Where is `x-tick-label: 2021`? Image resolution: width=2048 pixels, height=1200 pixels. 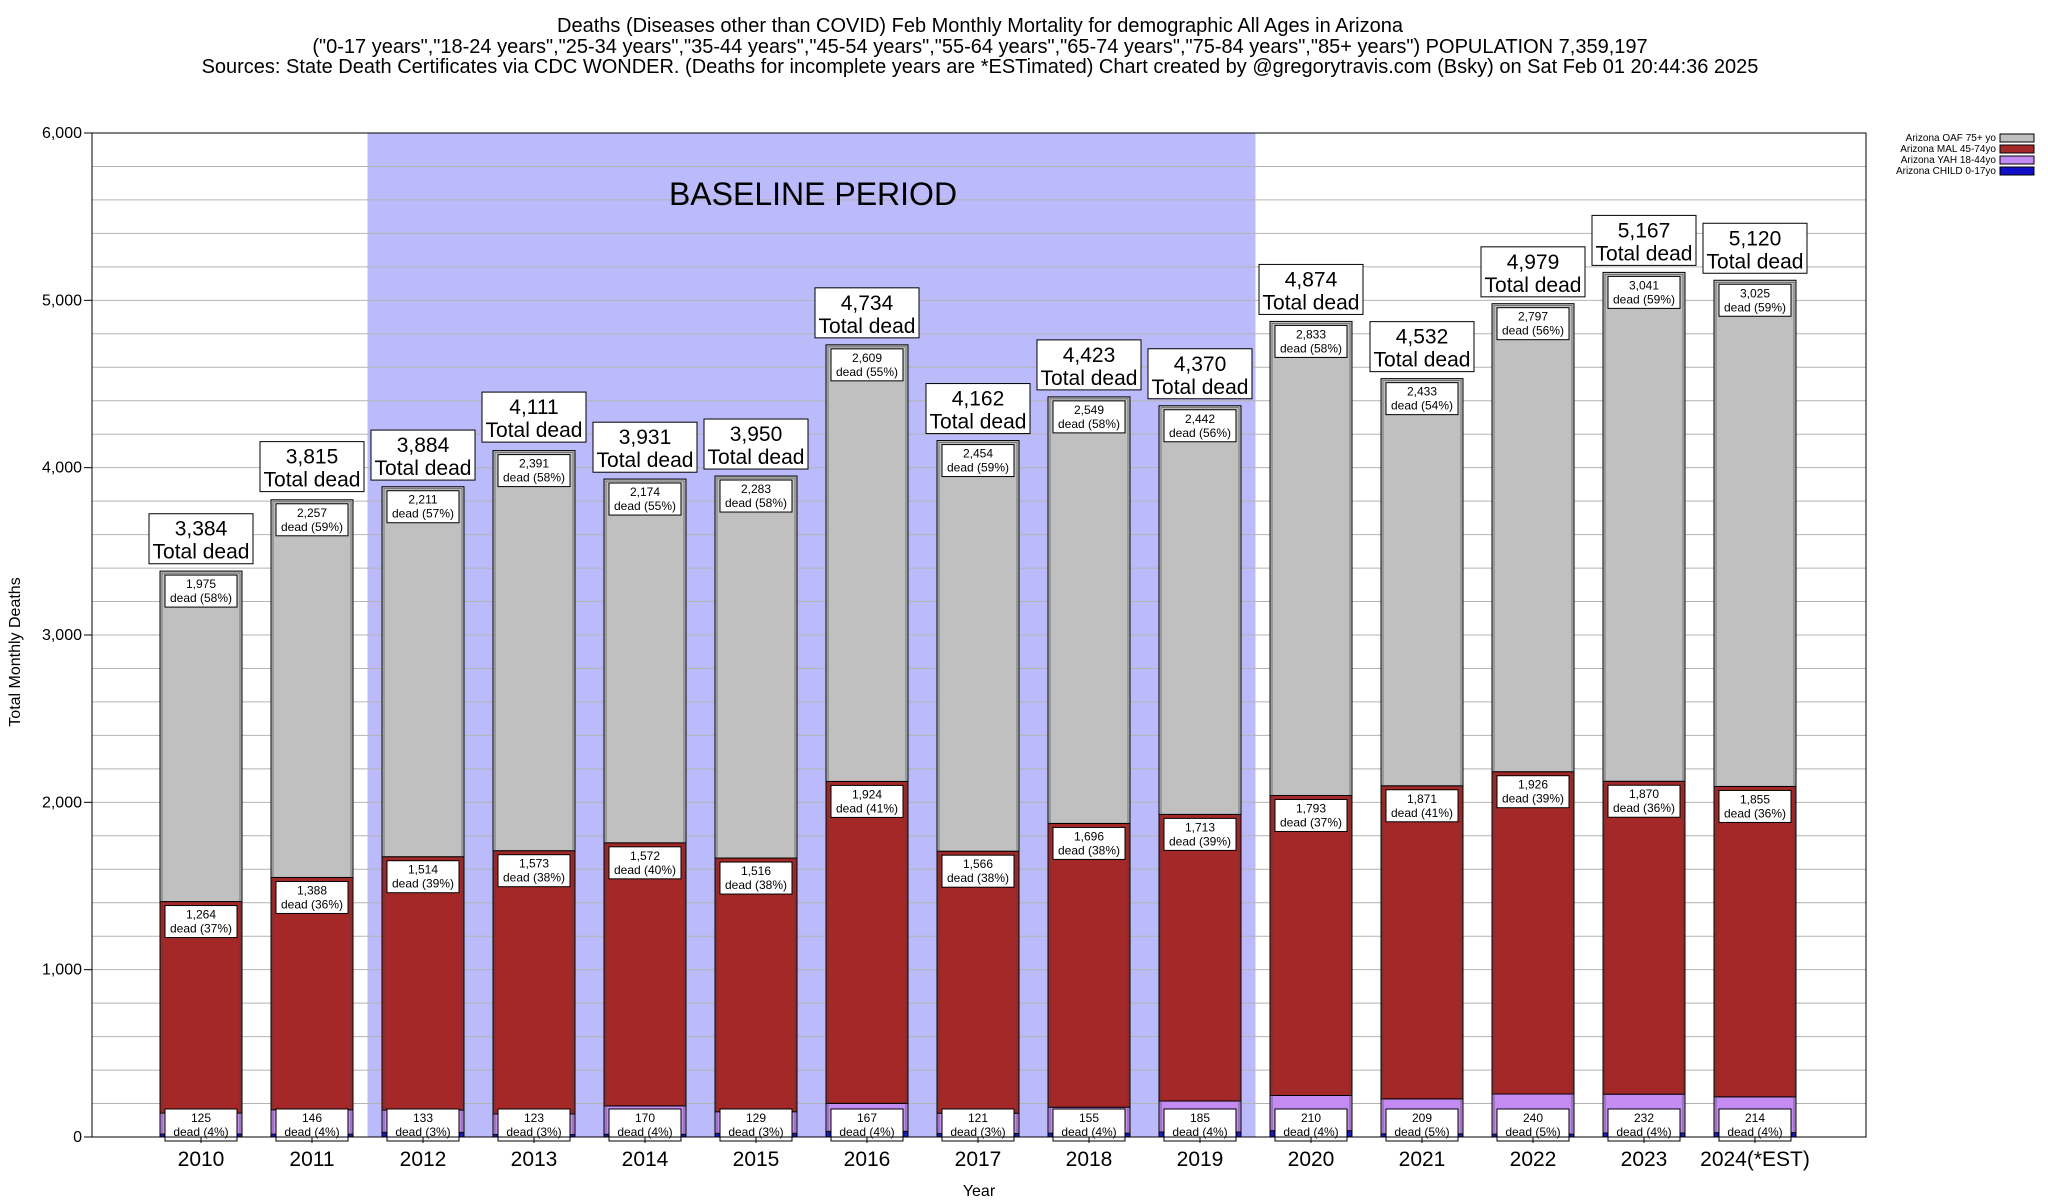 x-tick-label: 2021 is located at coordinates (1422, 1159).